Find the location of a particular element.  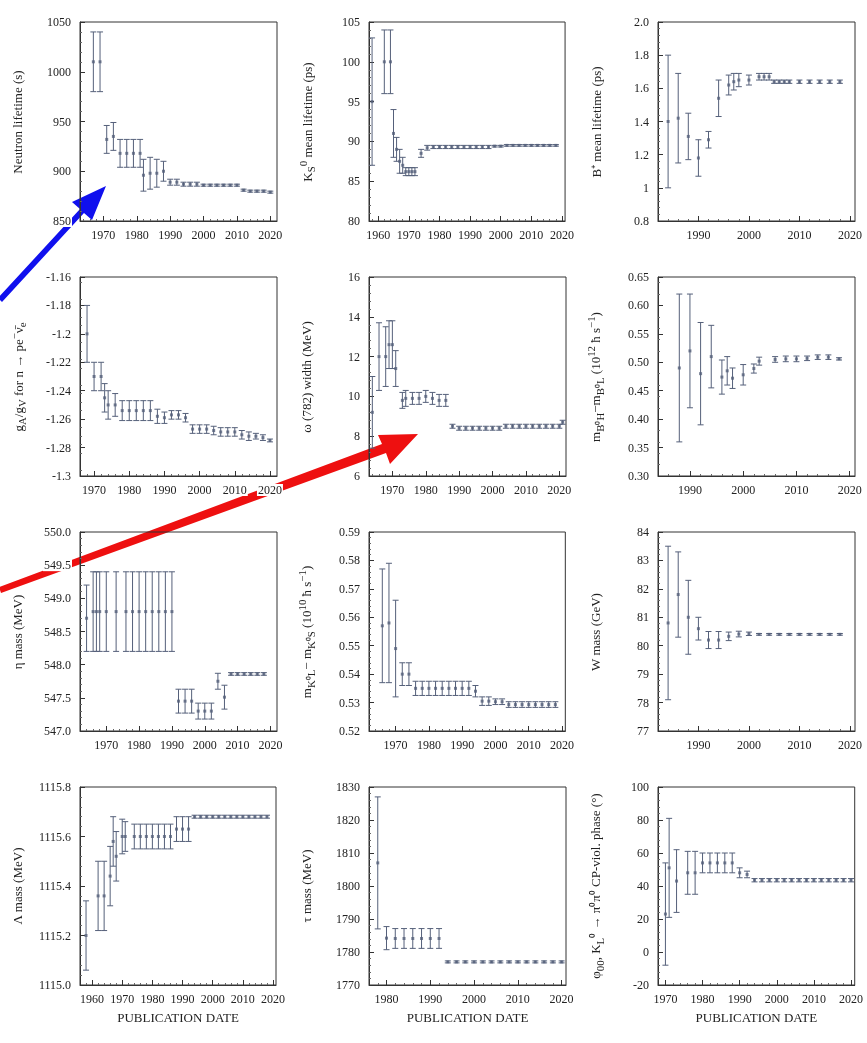

y-tick-label: 83 is located at coordinates (643, 560).